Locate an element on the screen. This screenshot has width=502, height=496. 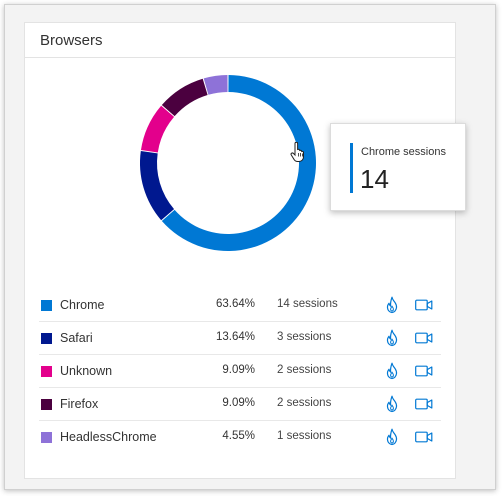
browser-row-firefox: Firefox 9.09% 2 sessions is located at coordinates (240, 404).